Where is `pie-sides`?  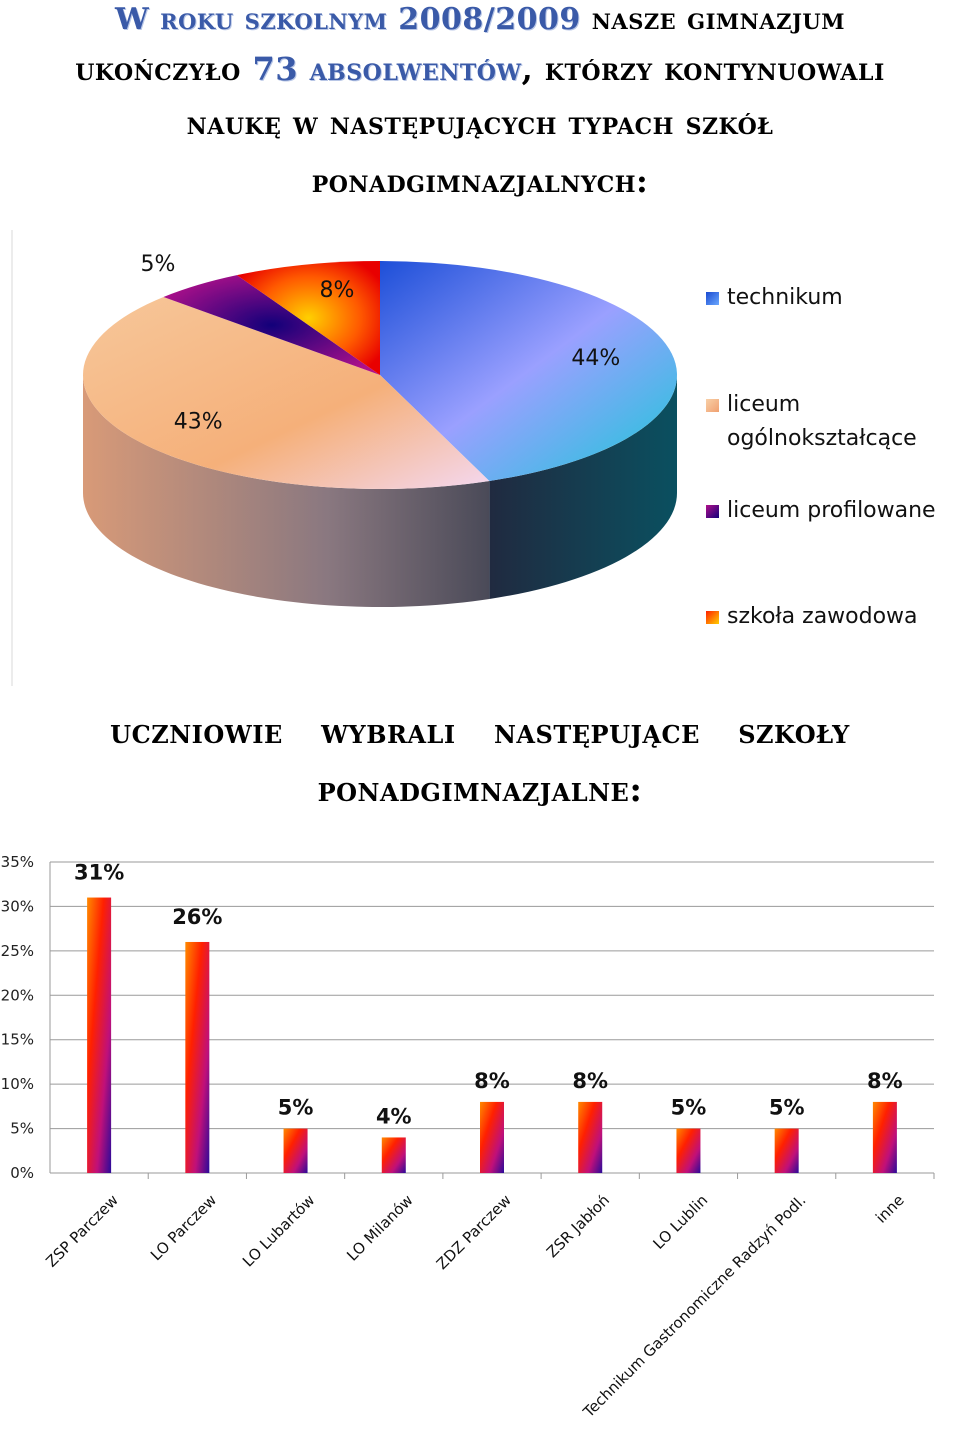
pie-sides is located at coordinates (380, 491).